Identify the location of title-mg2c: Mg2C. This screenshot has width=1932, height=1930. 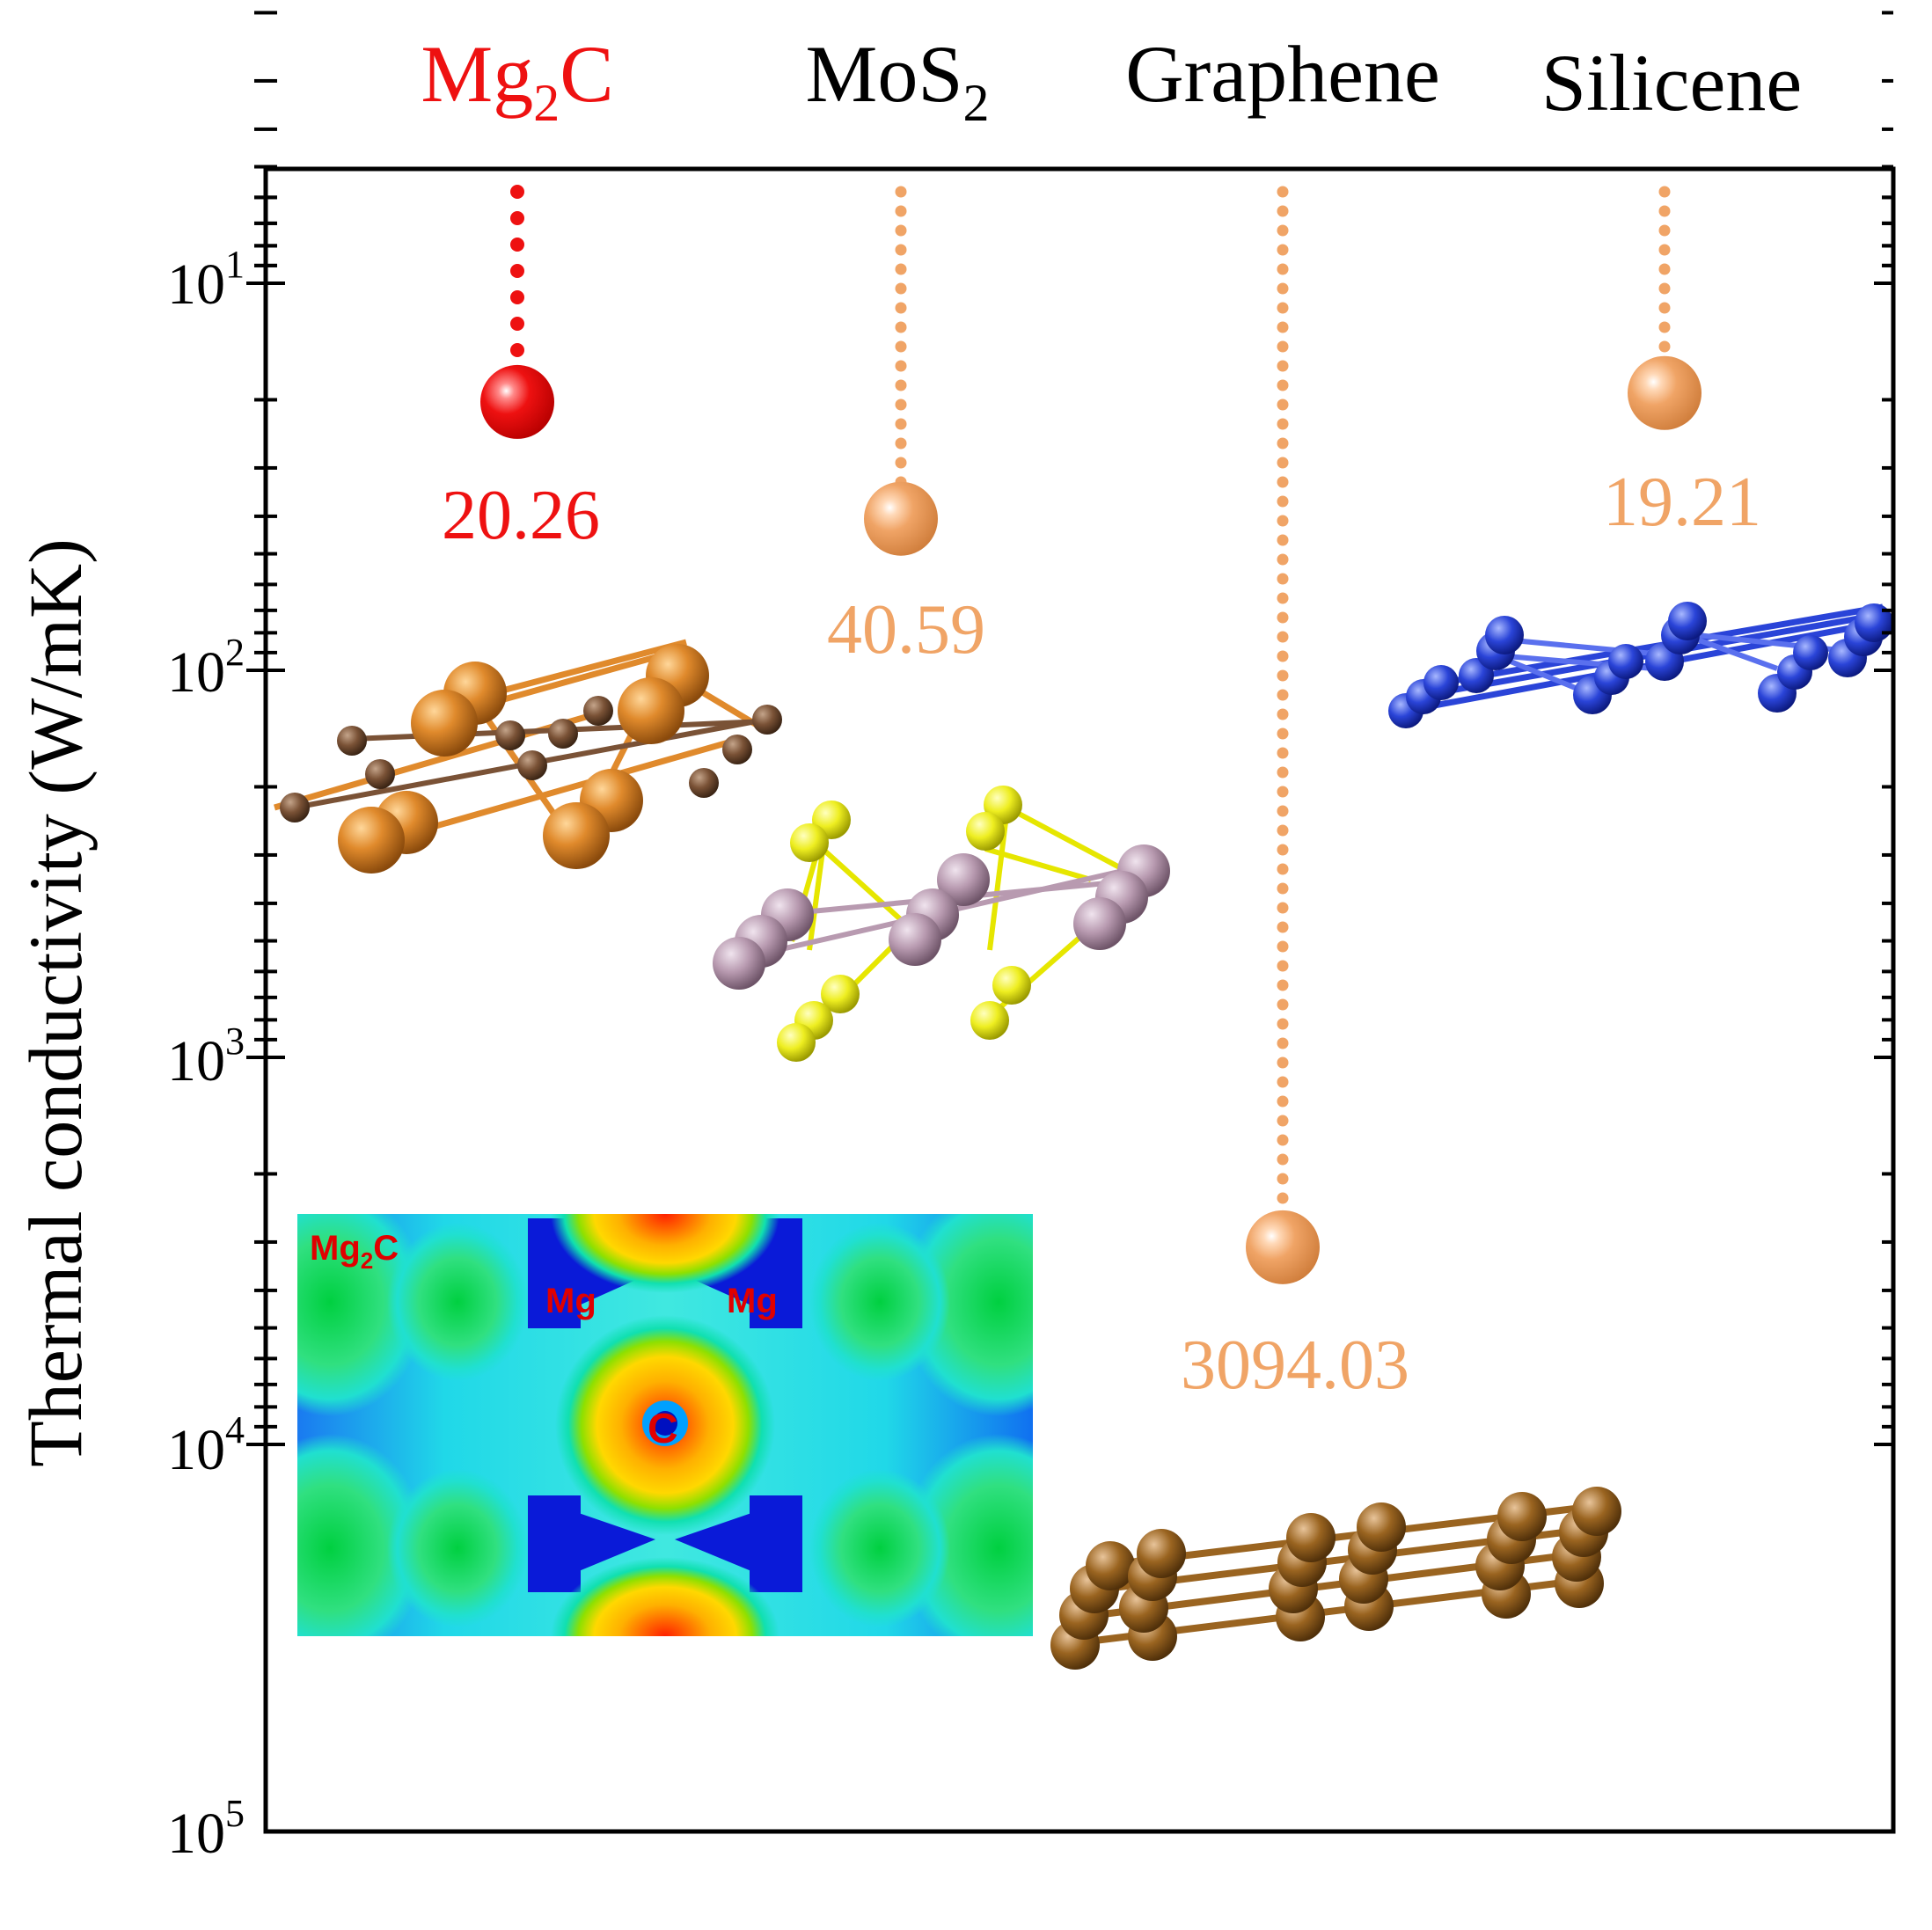
(517, 80).